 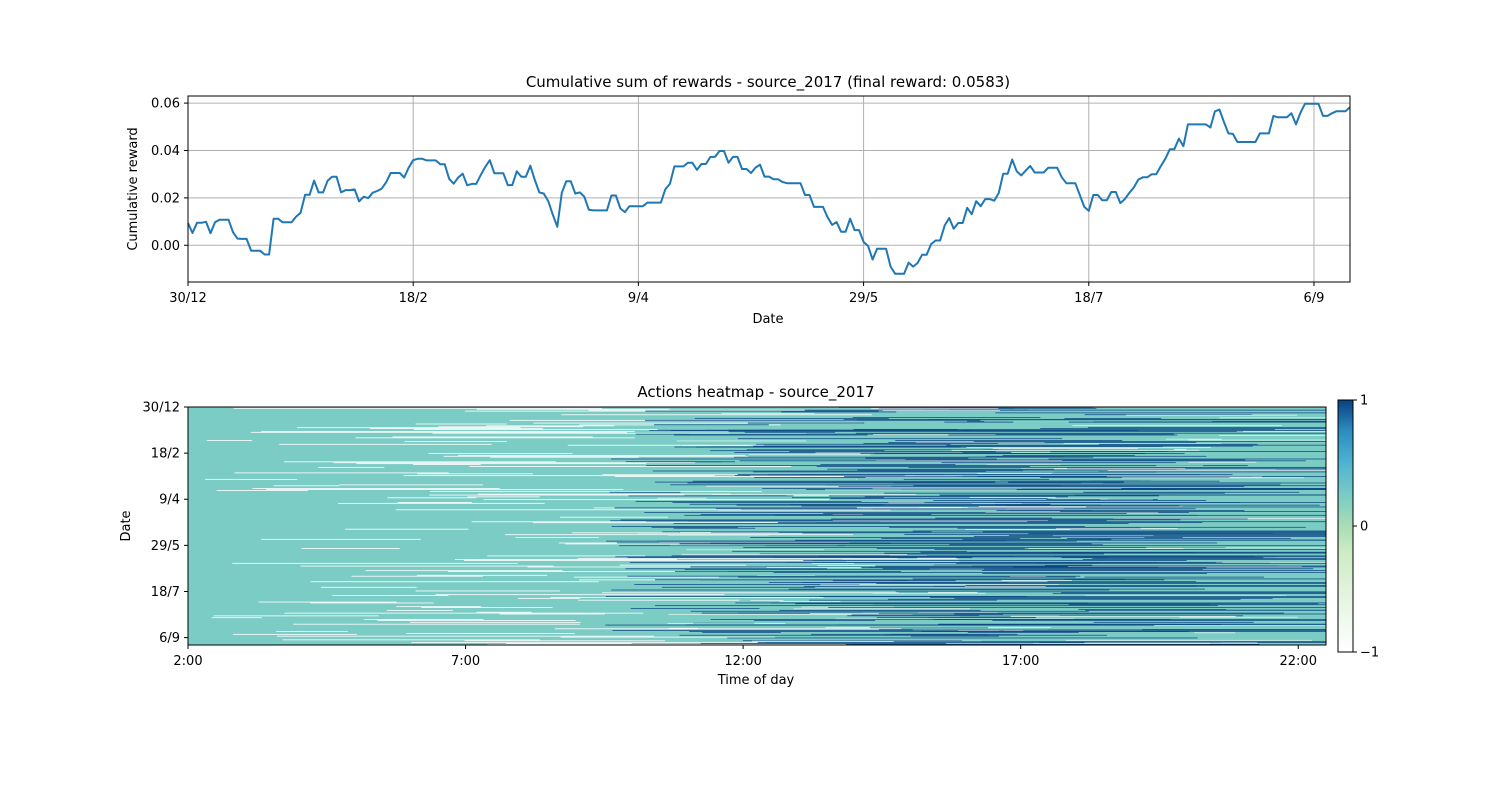 I want to click on line-chart-x-axis-label: Date, so click(x=767, y=319).